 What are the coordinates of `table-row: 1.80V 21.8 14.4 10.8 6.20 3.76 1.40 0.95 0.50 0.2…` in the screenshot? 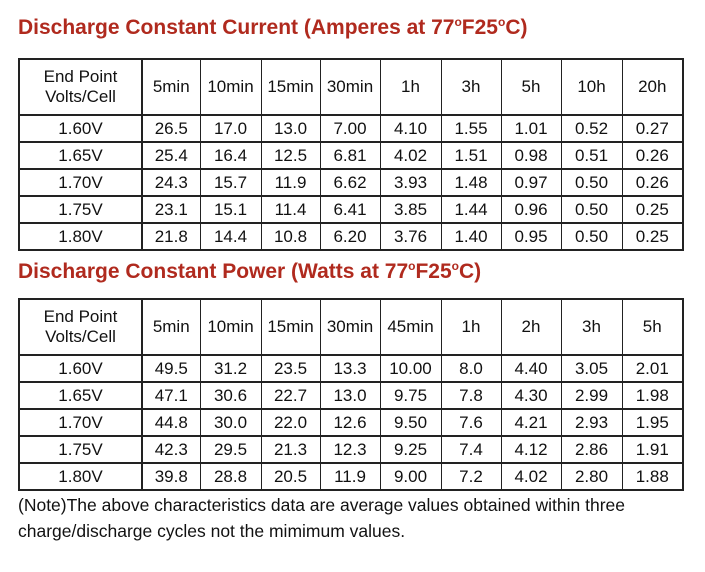 It's located at (351, 236).